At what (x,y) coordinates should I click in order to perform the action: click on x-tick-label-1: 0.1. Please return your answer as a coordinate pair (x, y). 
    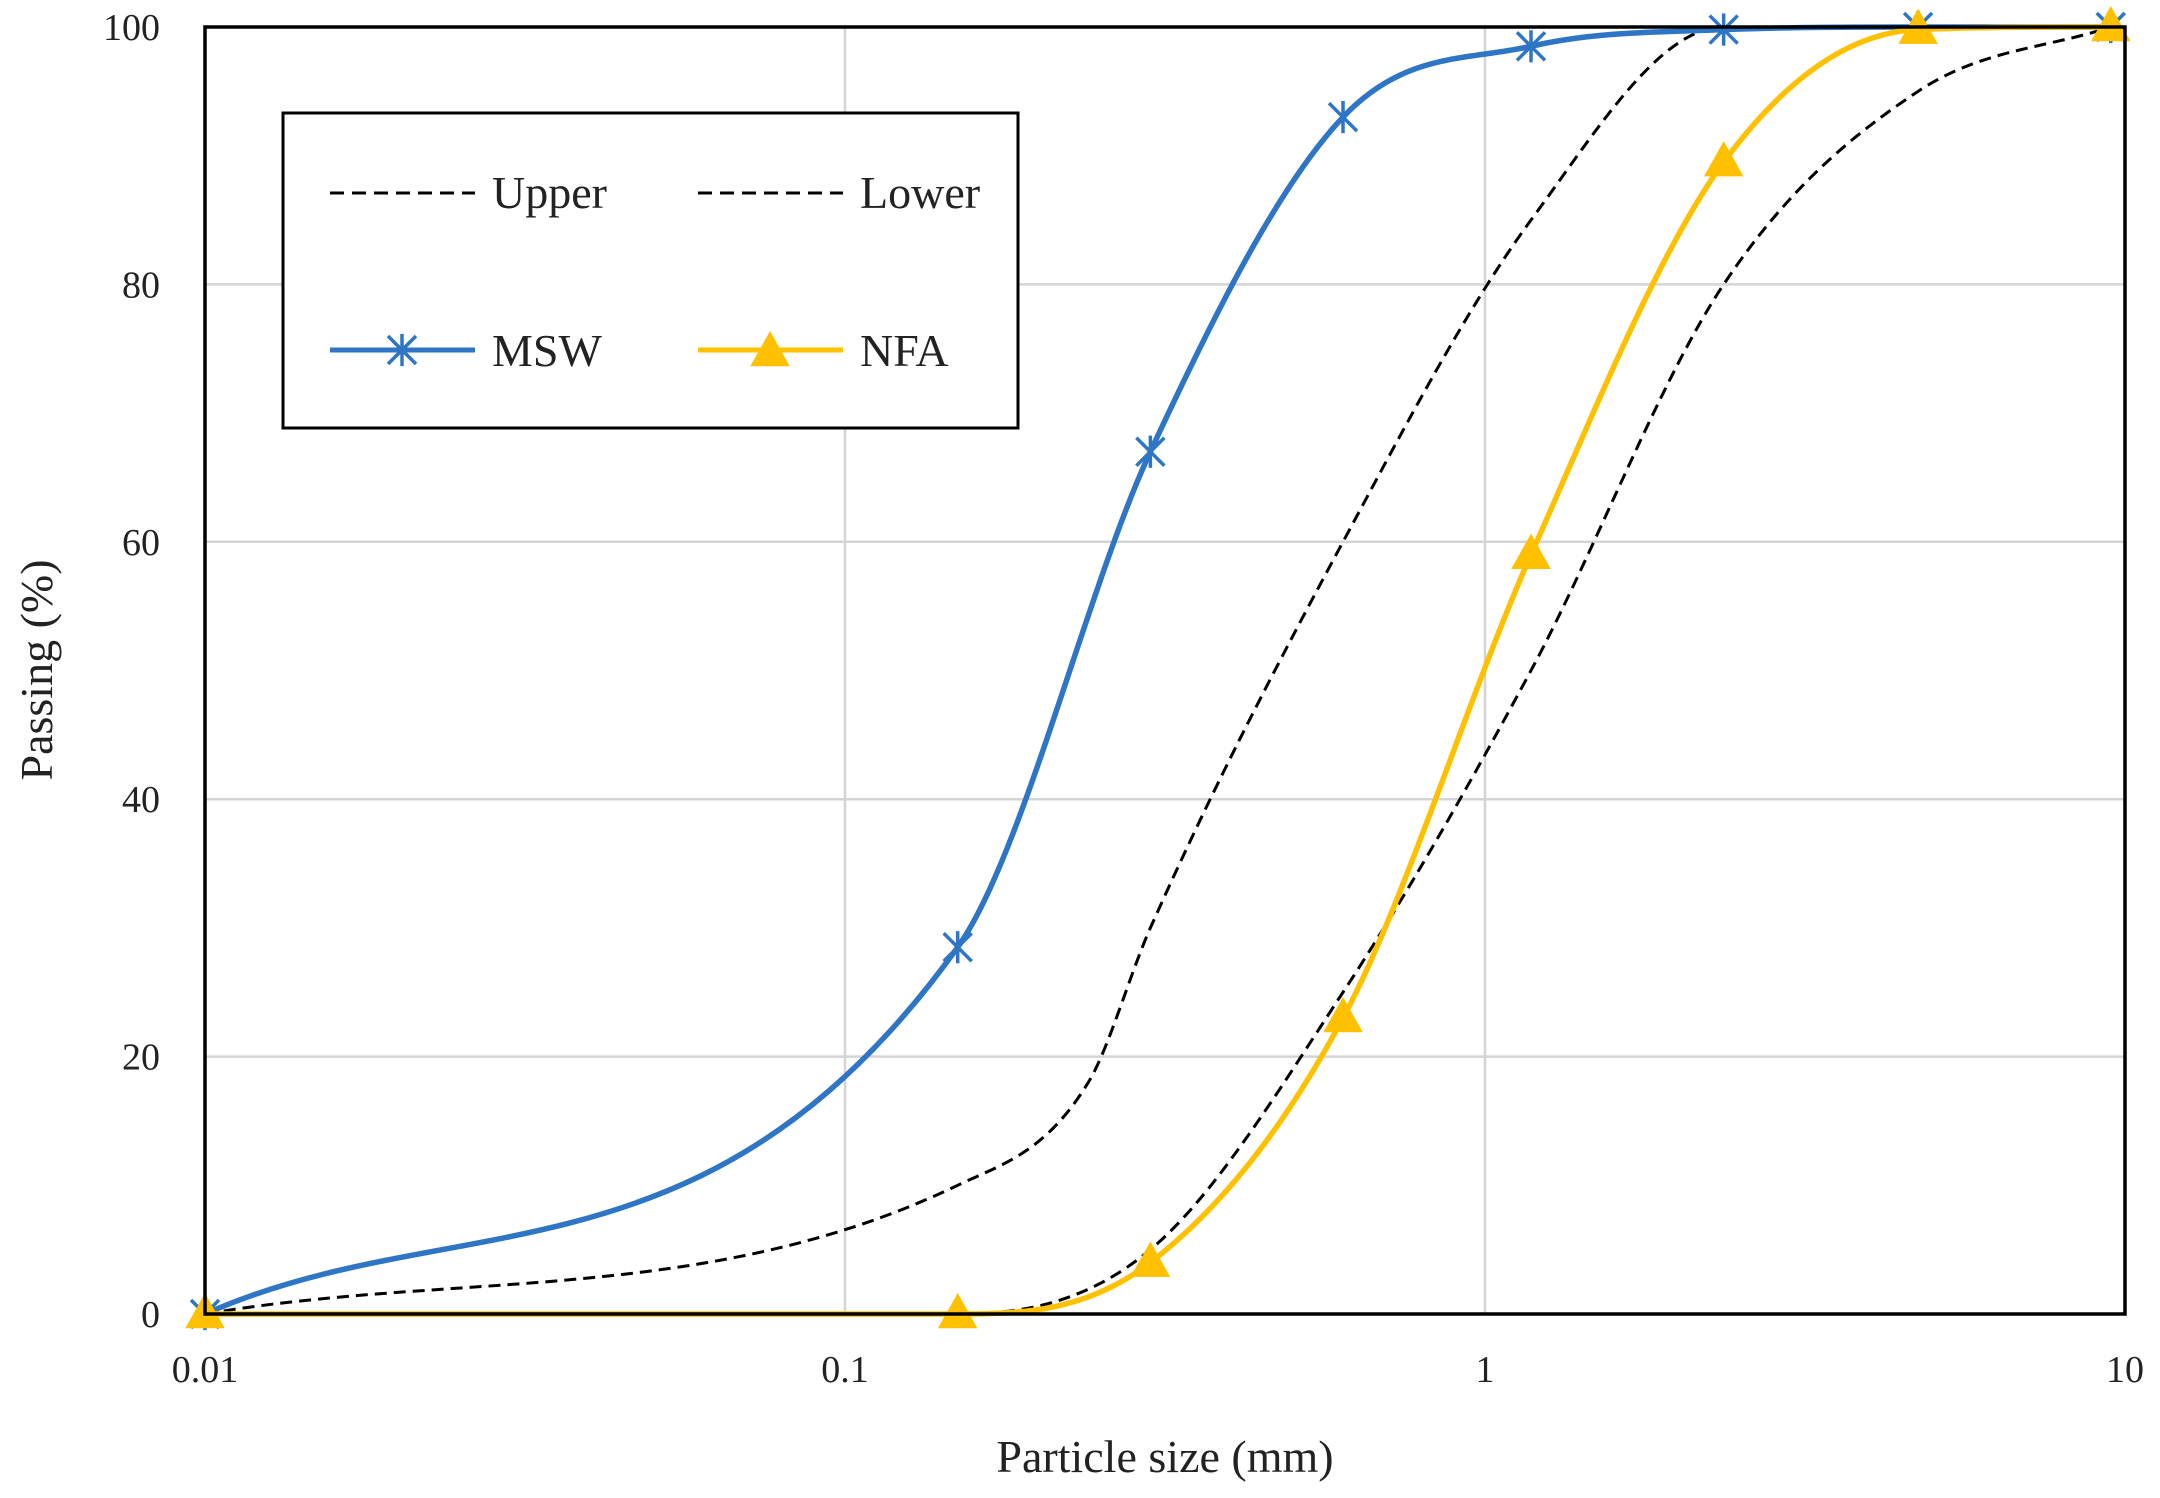
    Looking at the image, I should click on (845, 1370).